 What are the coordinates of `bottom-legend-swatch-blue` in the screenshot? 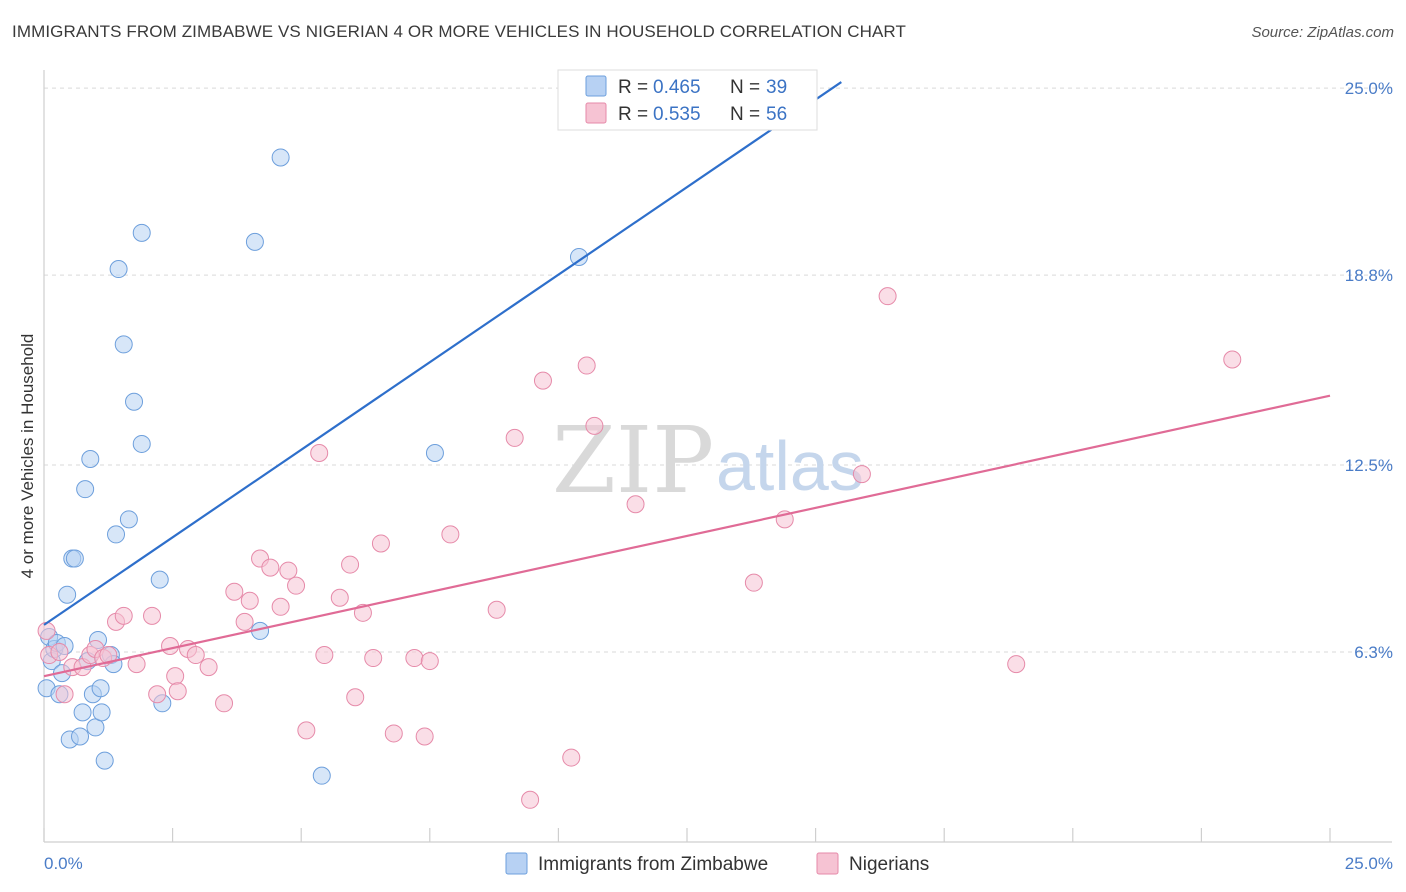 It's located at (516, 863).